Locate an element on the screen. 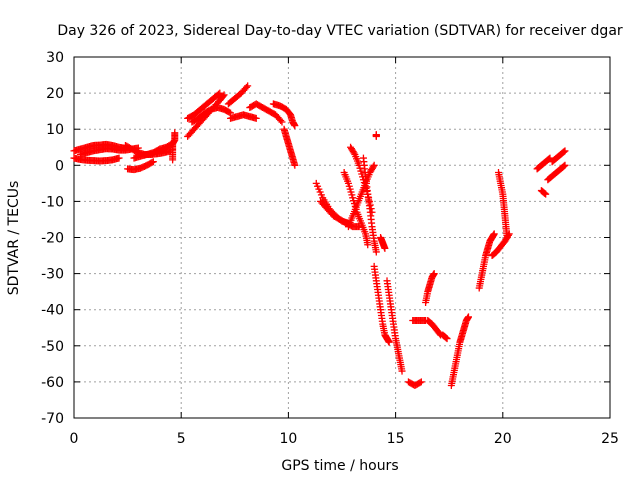  series-arc-af is located at coordinates (486, 261).